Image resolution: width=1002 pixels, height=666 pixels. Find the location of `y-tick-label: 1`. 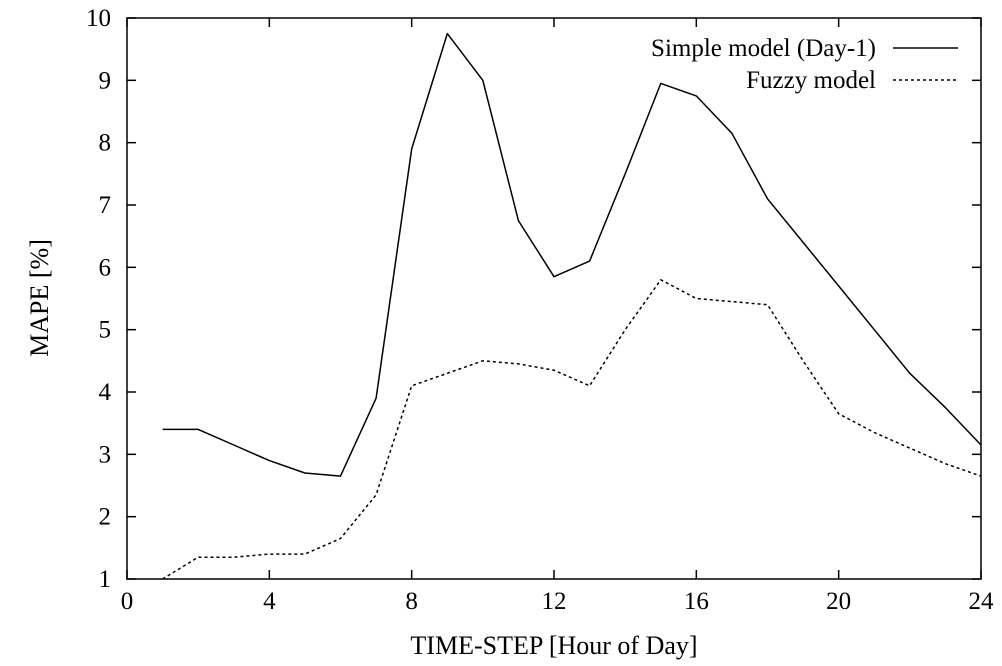

y-tick-label: 1 is located at coordinates (105, 579).